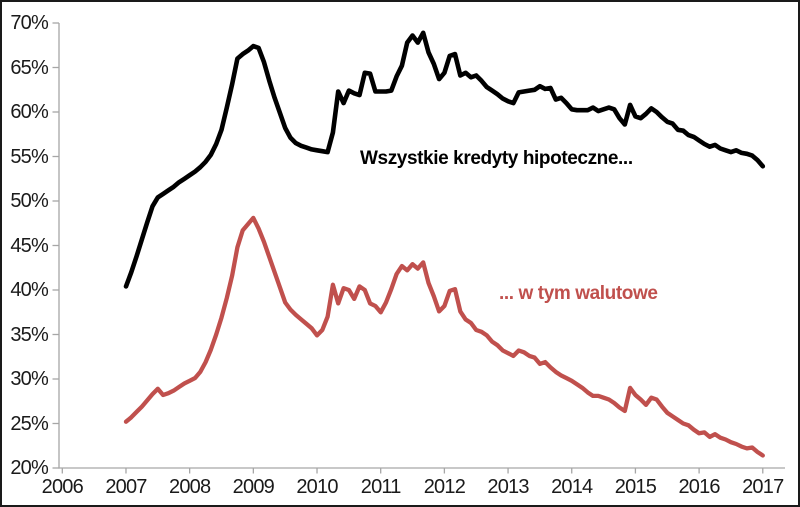 The width and height of the screenshot is (800, 507). What do you see at coordinates (635, 487) in the screenshot?
I see `x-tick-label: 2015` at bounding box center [635, 487].